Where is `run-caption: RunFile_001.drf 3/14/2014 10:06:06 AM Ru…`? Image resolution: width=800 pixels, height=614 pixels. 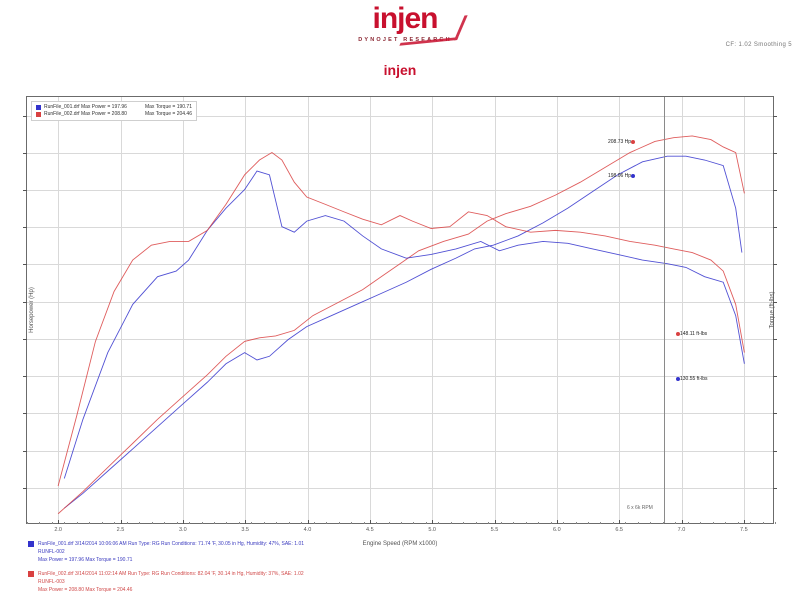
run-caption: RunFile_001.drf 3/14/2014 10:06:06 AM Ru… is located at coordinates (408, 552).